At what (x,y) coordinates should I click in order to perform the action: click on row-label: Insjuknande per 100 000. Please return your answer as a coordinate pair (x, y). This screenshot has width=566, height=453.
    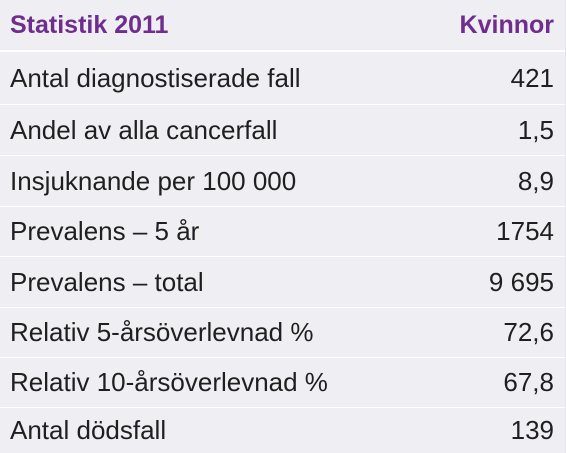
    Looking at the image, I should click on (153, 180).